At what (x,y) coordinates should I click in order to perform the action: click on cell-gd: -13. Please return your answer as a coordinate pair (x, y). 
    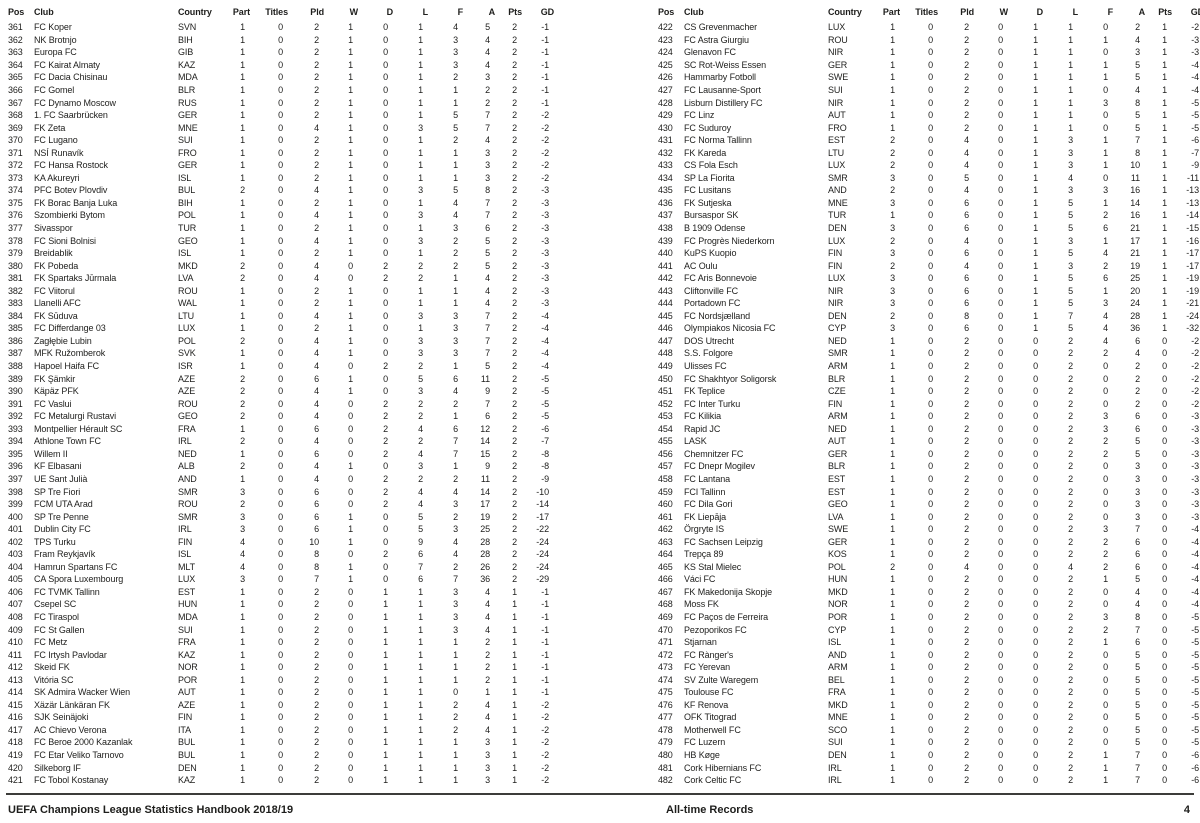
    Looking at the image, I should click on (1192, 202).